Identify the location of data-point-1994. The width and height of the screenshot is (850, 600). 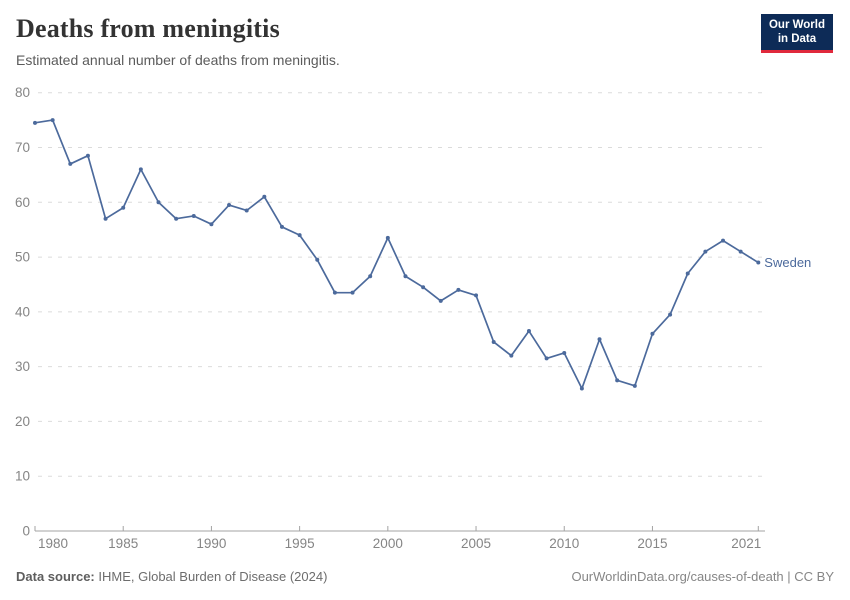
(281, 226).